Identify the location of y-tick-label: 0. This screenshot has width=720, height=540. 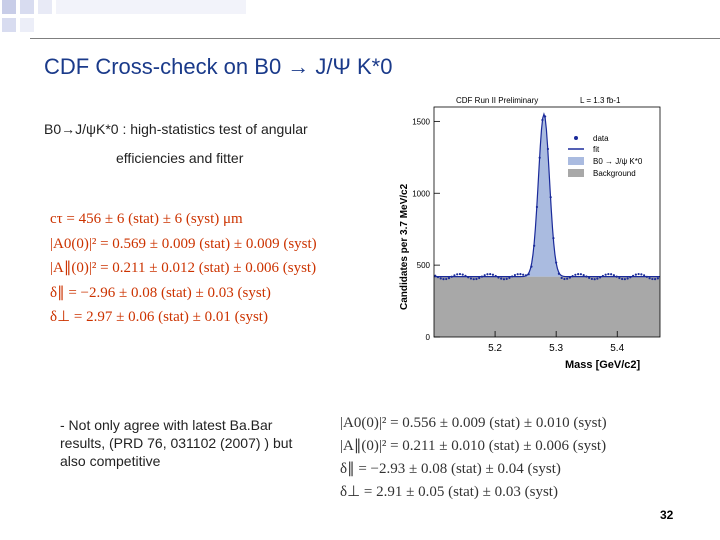
(428, 337).